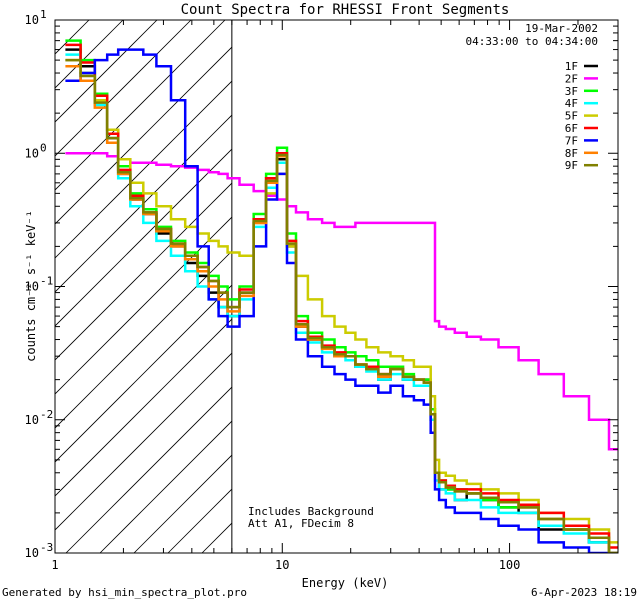 The width and height of the screenshot is (640, 604). I want to click on legend-label-5f: 5F, so click(571, 116).